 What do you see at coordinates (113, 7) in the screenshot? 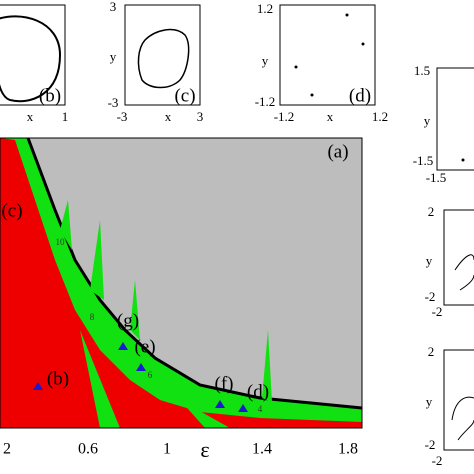
I see `y-tick-label: 3` at bounding box center [113, 7].